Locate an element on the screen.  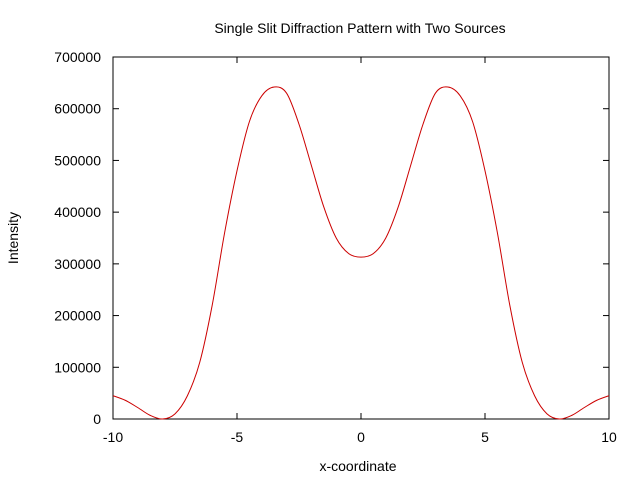
x-tick-label: 0 is located at coordinates (361, 437).